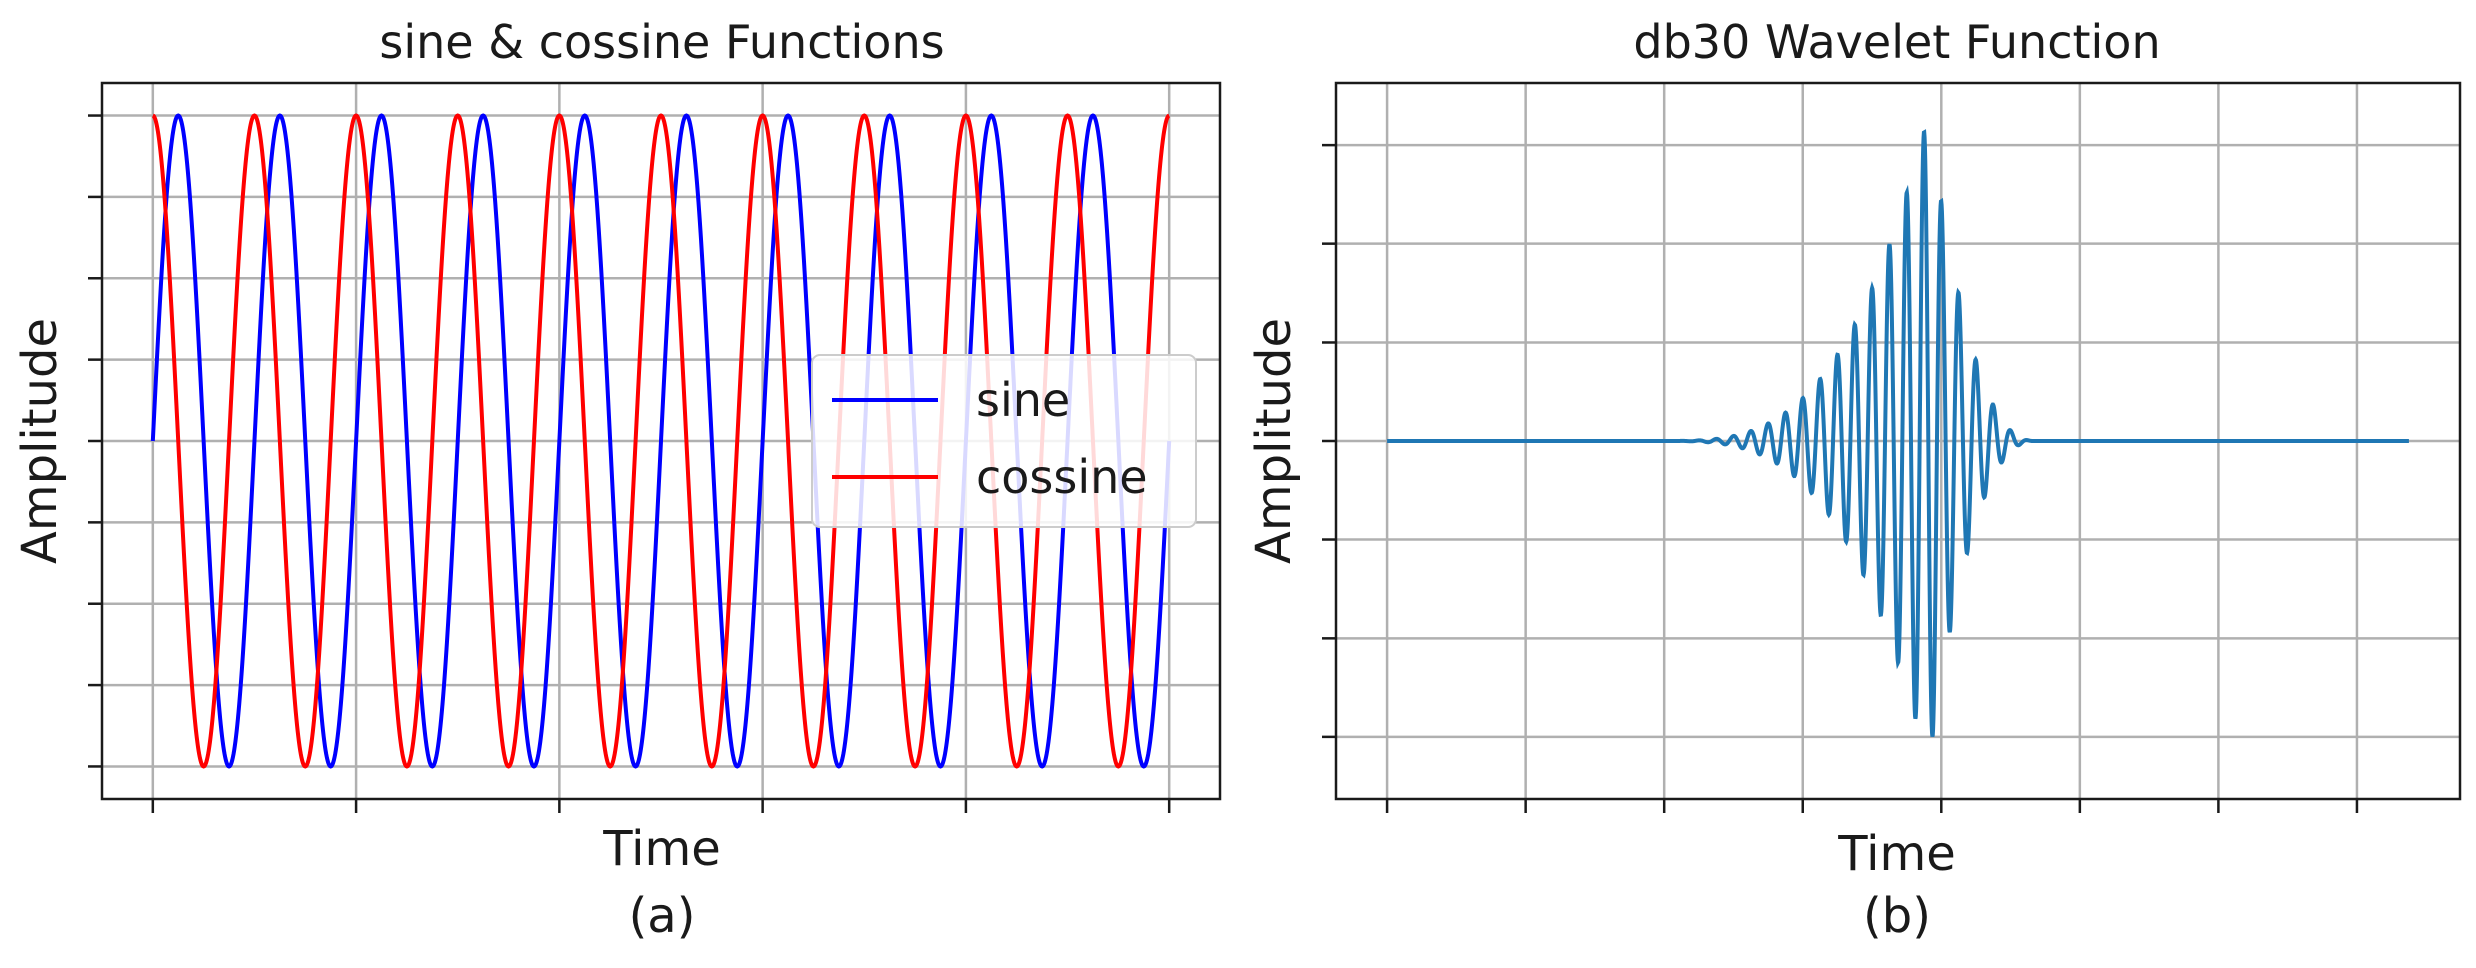 The image size is (2476, 968). I want to click on legend-a: sine cossine, so click(1004, 441).